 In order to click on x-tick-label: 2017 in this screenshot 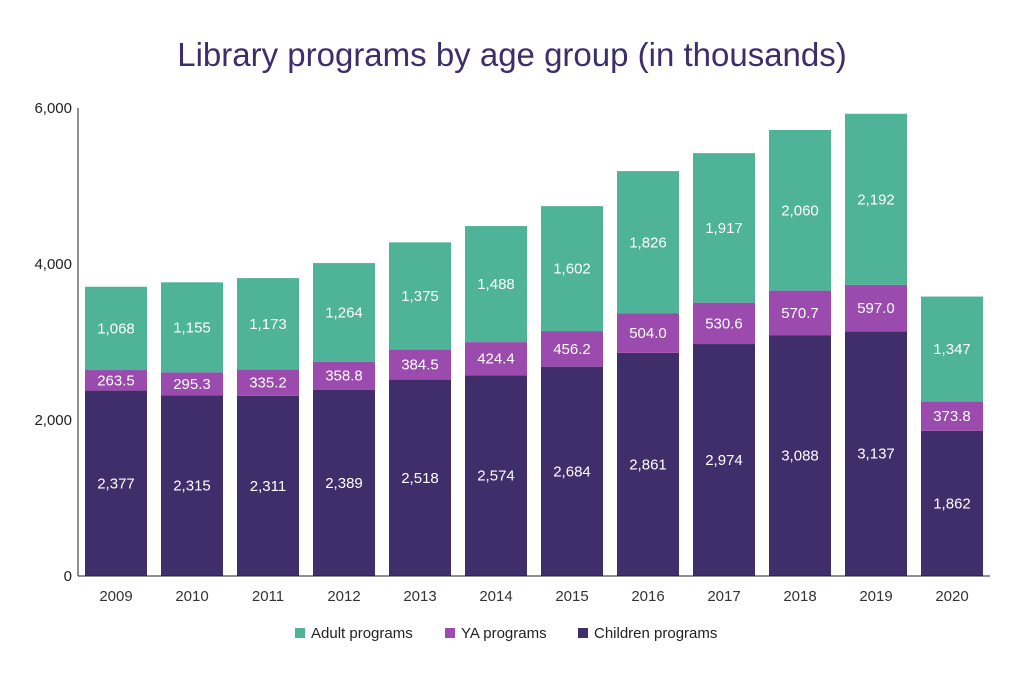, I will do `click(723, 596)`.